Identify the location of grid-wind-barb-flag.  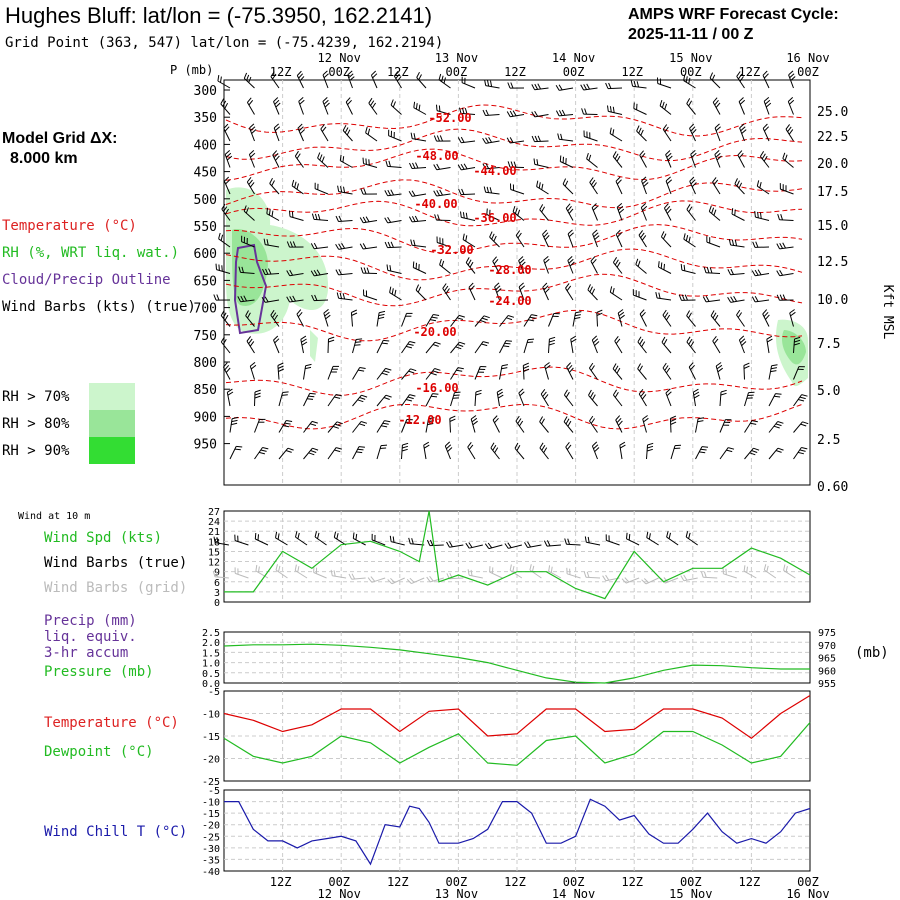
(588, 574).